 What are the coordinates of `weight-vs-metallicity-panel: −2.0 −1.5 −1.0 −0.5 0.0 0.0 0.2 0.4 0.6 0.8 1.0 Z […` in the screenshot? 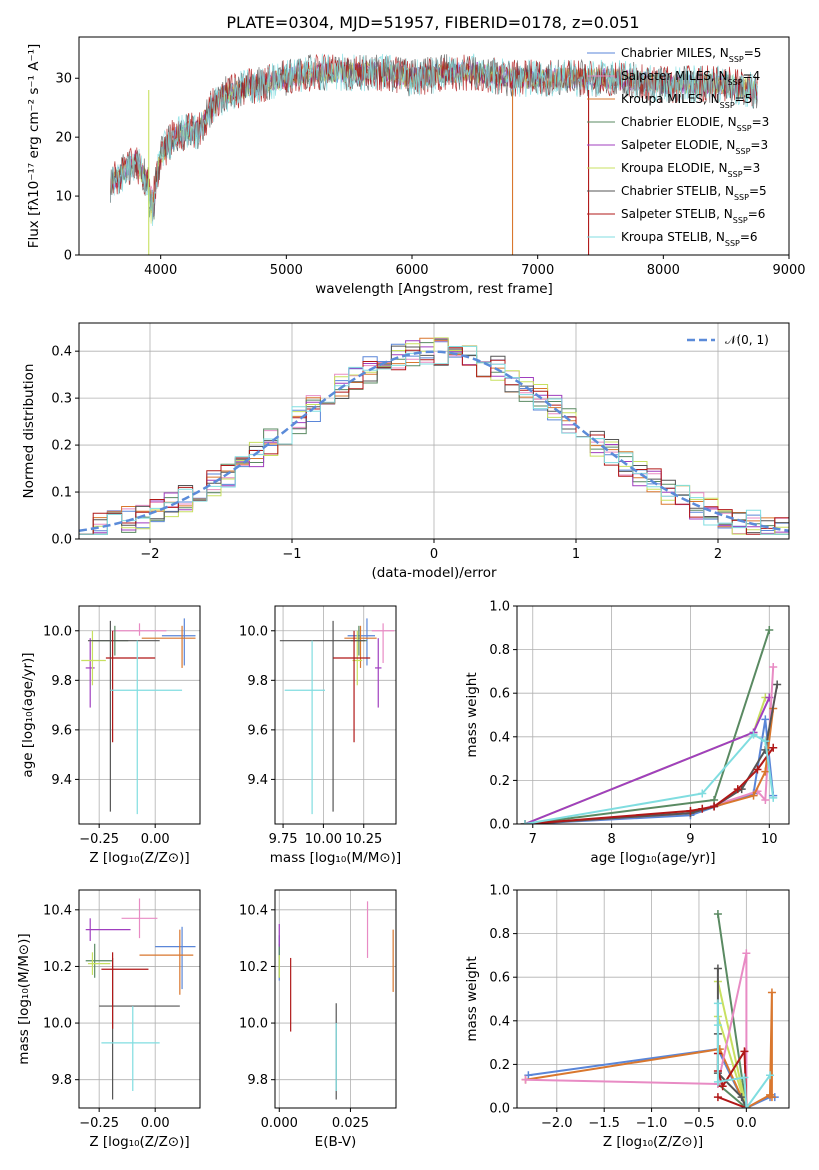 It's located at (627, 1017).